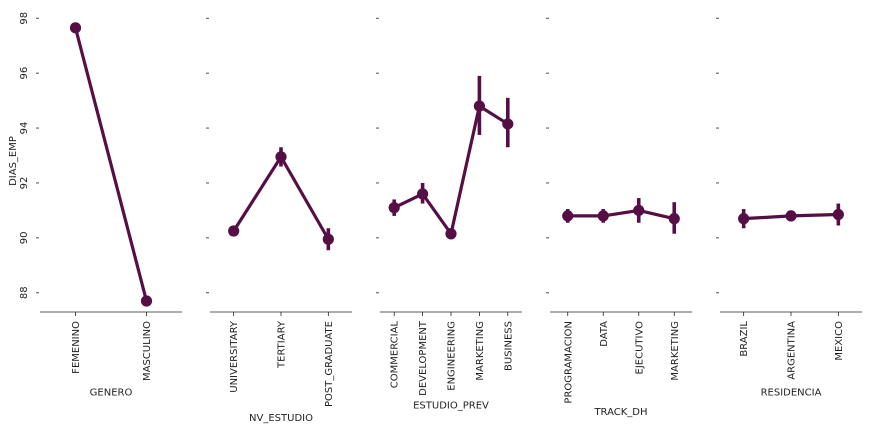 The image size is (869, 432). What do you see at coordinates (839, 341) in the screenshot?
I see `x-tick-label: MEXICO` at bounding box center [839, 341].